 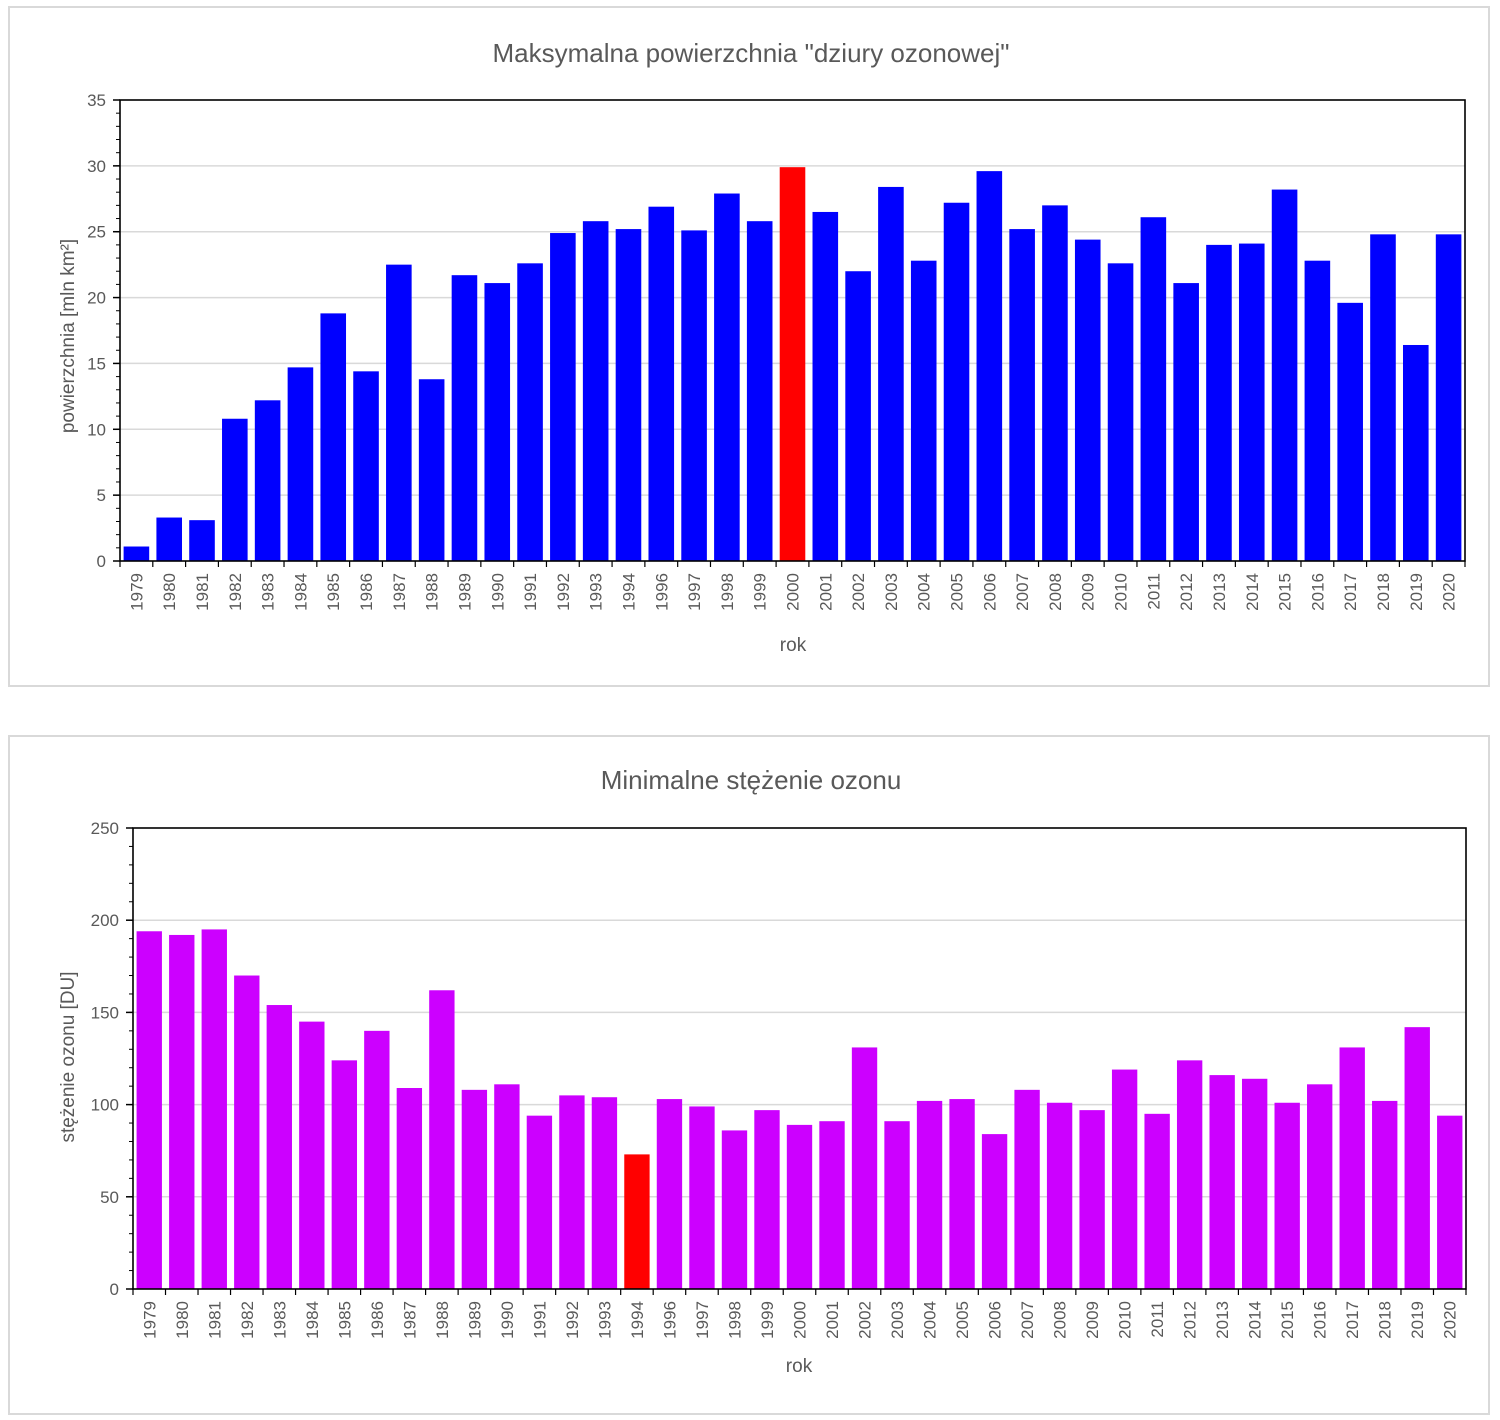 I want to click on x-tick-label: 2013, so click(x=1219, y=592).